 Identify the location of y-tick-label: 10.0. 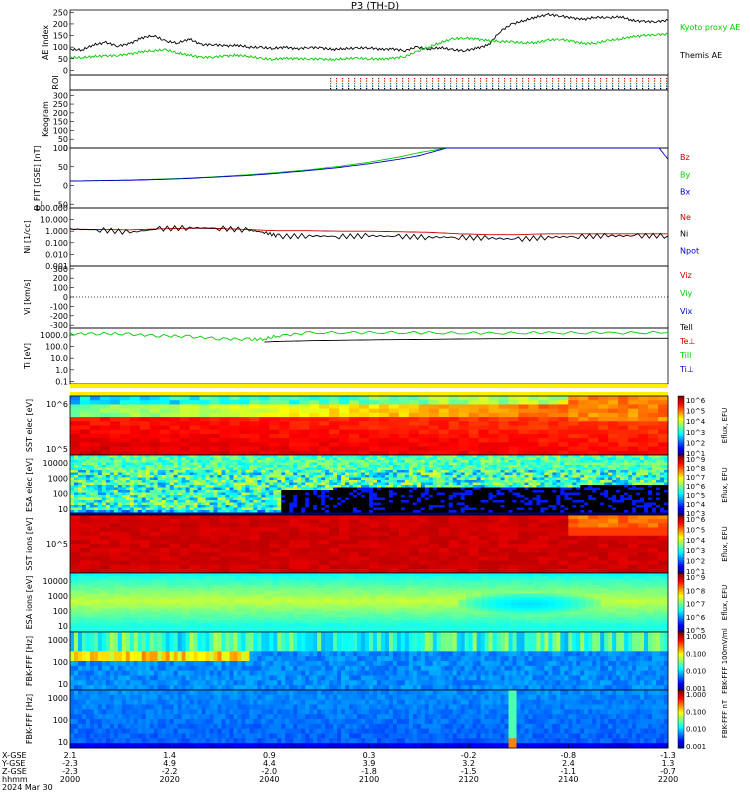
(59, 358).